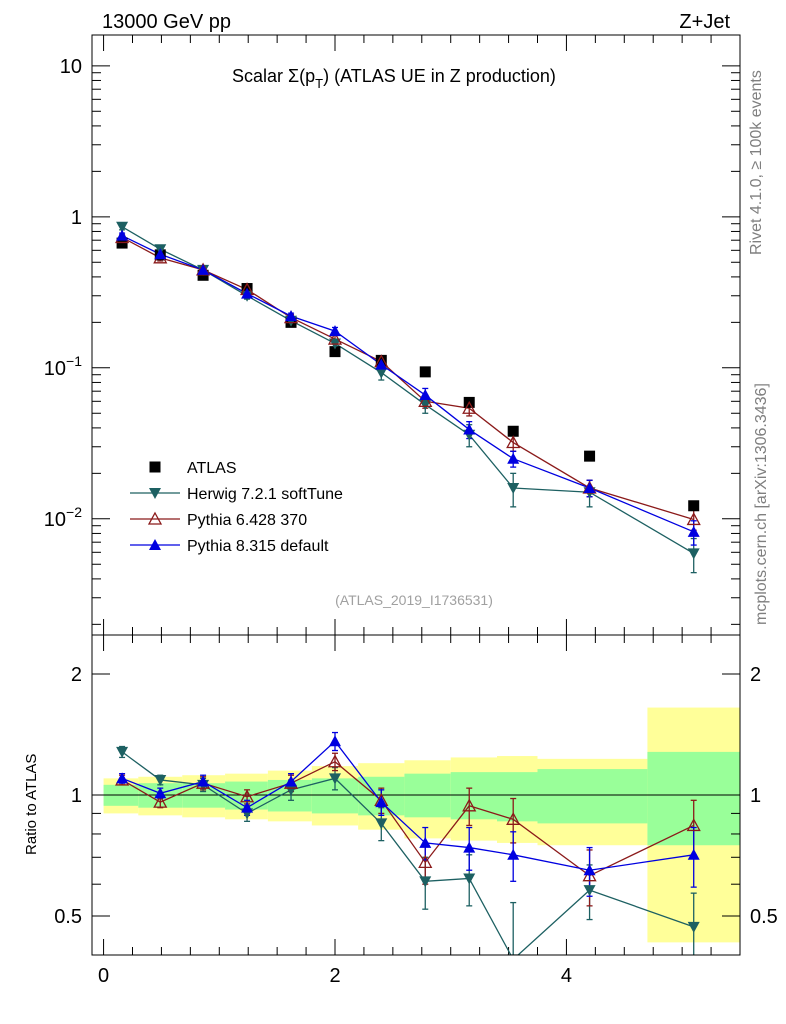 The height and width of the screenshot is (1024, 786). What do you see at coordinates (103, 976) in the screenshot?
I see `x-tick-label-0: 0` at bounding box center [103, 976].